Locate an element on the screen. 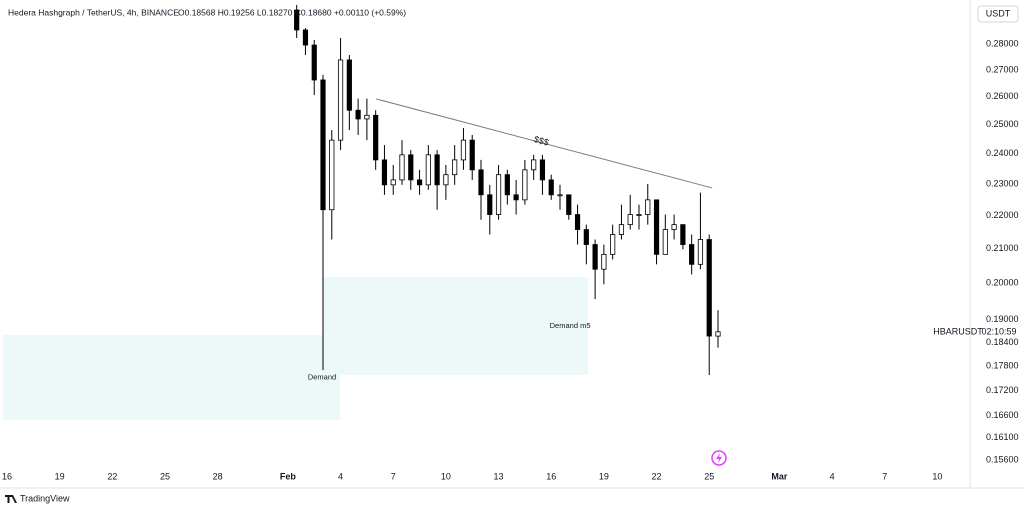 The width and height of the screenshot is (1024, 512). x-tick-label: 13 is located at coordinates (499, 476).